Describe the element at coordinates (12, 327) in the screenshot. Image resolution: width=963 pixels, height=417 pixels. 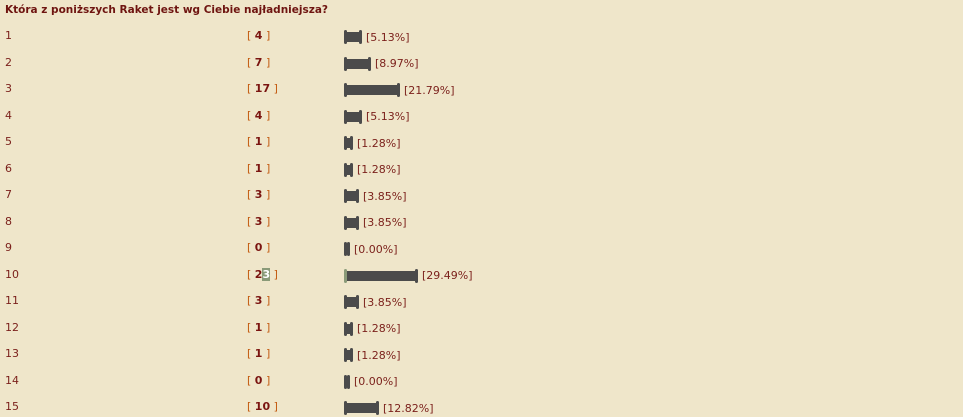
I see `option-label: 12` at that location.